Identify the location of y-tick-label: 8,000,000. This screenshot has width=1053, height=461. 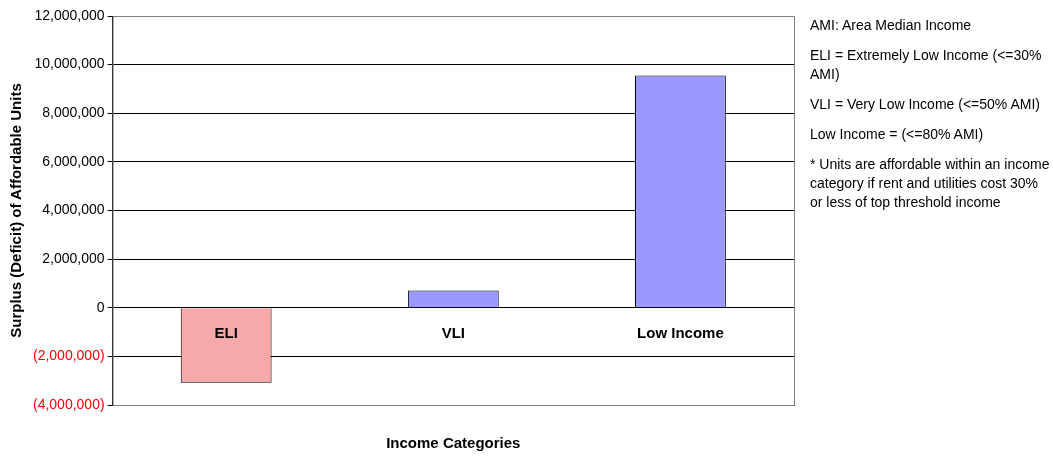
(73, 112).